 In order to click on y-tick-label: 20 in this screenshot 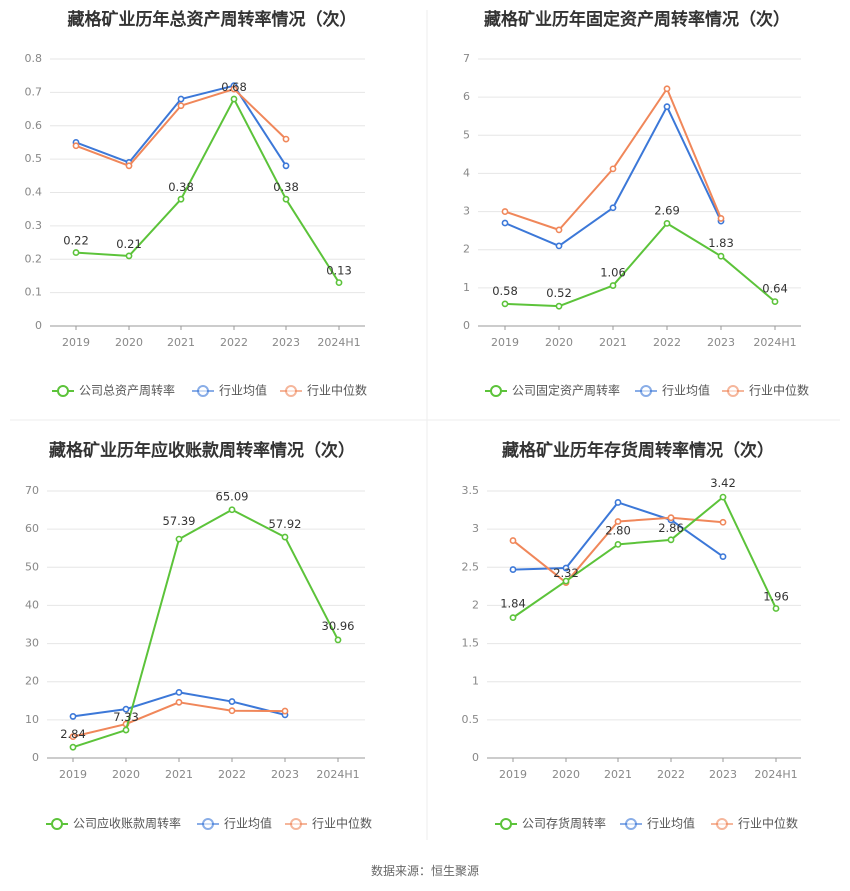, I will do `click(32, 681)`.